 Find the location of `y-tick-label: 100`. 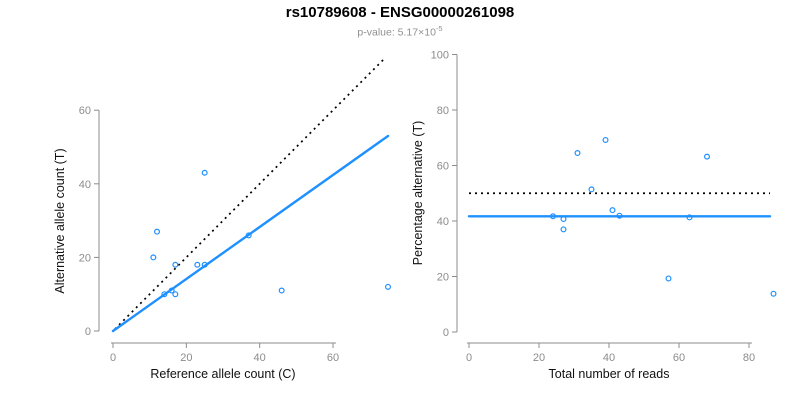

y-tick-label: 100 is located at coordinates (440, 56).